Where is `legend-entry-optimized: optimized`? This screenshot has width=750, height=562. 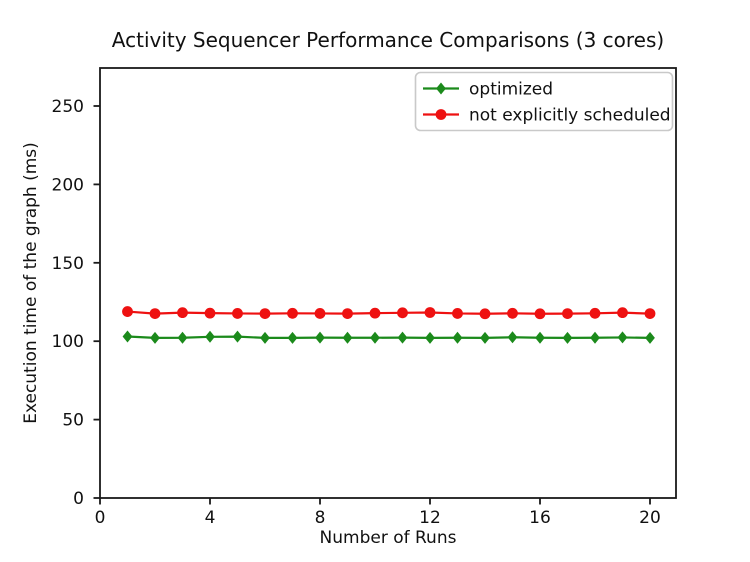 legend-entry-optimized: optimized is located at coordinates (488, 90).